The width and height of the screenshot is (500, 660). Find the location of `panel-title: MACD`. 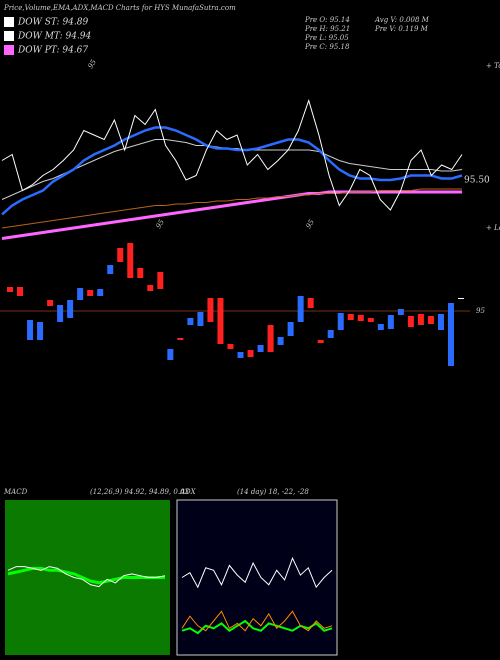

panel-title: MACD is located at coordinates (15, 492).